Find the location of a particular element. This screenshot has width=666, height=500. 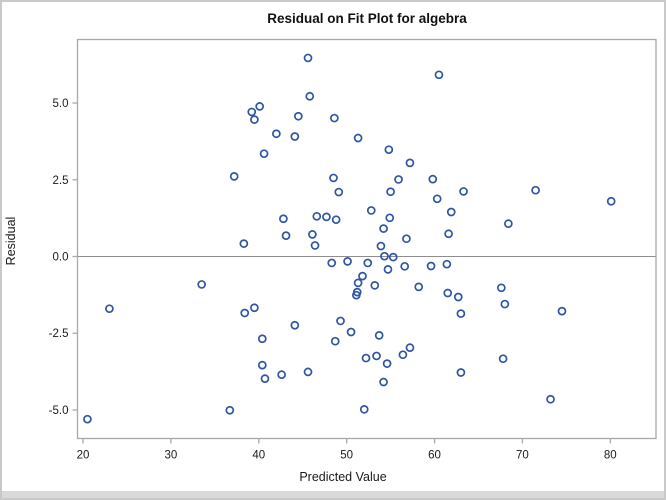

y-tick-label: 5.0 is located at coordinates (61, 104).